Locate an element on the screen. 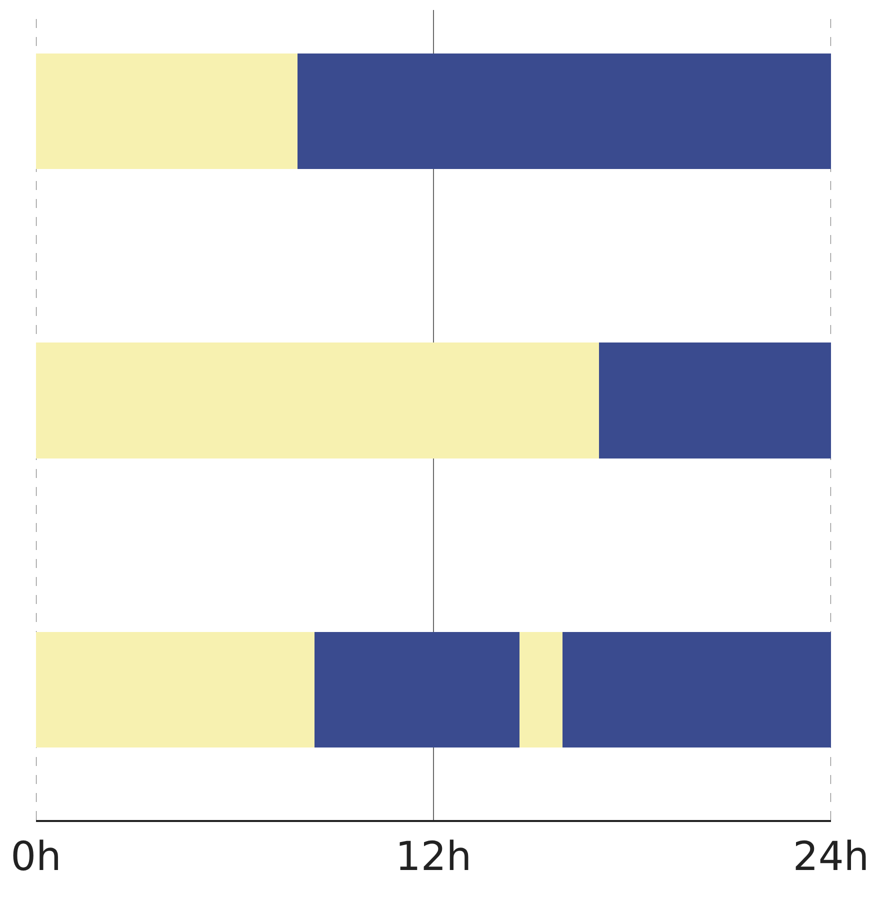  x-tick-label: 12h is located at coordinates (433, 857).